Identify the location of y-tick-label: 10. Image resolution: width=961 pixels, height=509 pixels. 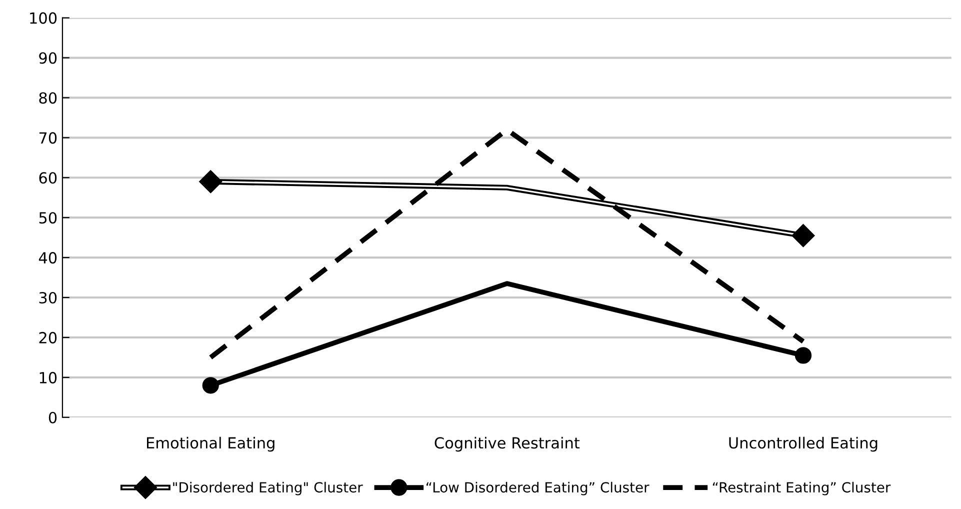
(48, 378).